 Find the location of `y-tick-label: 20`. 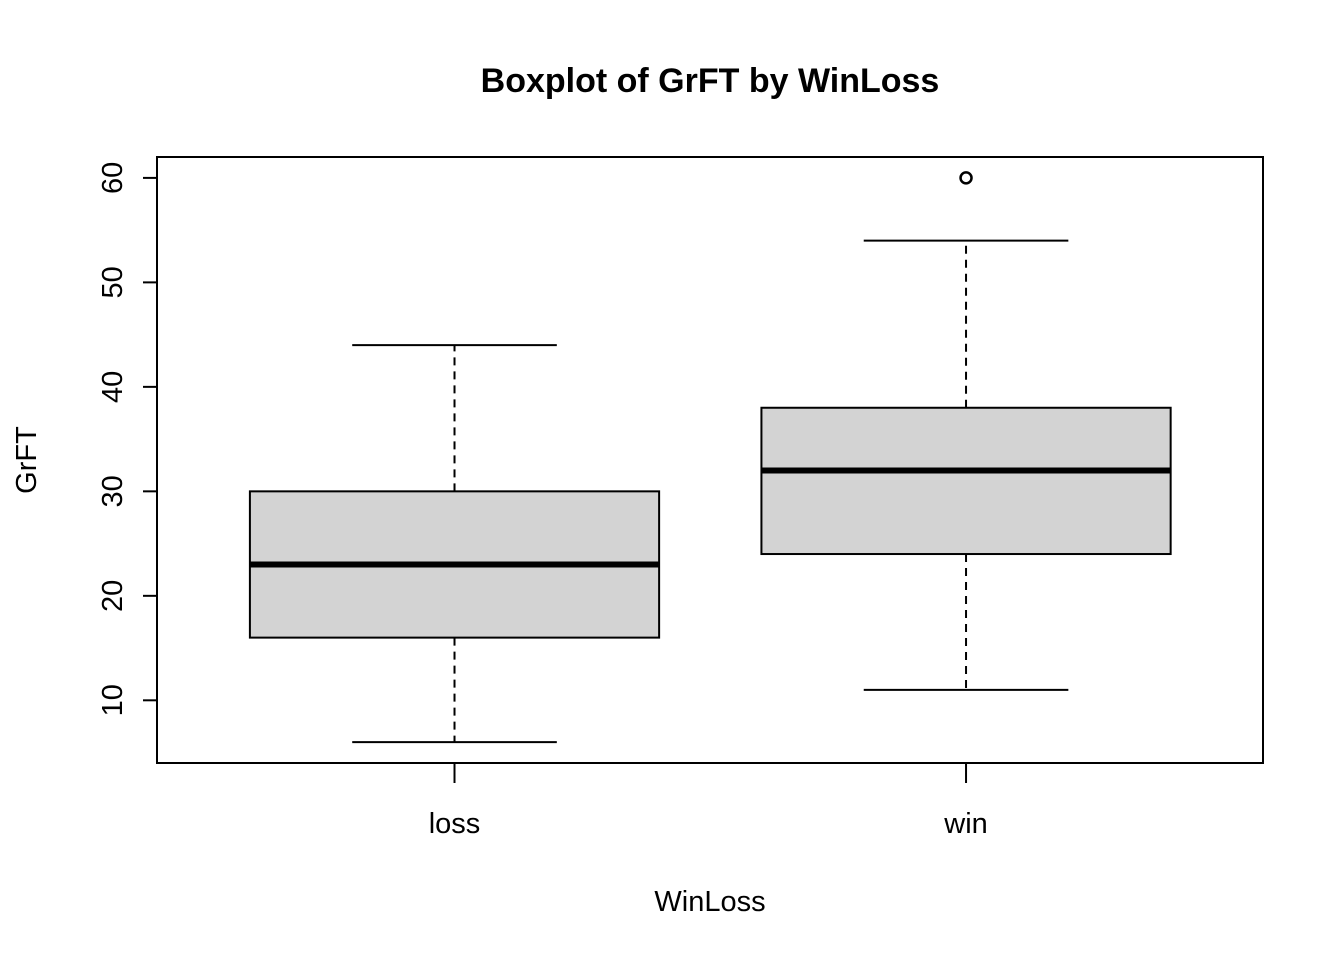

y-tick-label: 20 is located at coordinates (113, 596).